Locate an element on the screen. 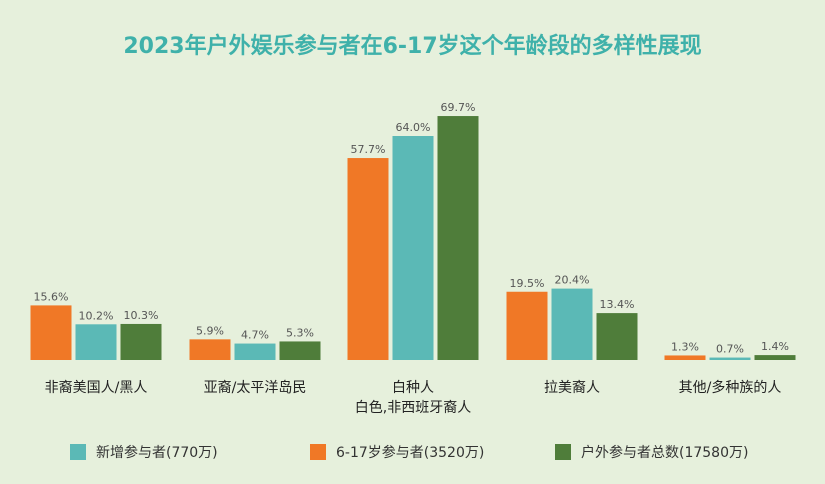  data-label: 19.5% is located at coordinates (527, 283).